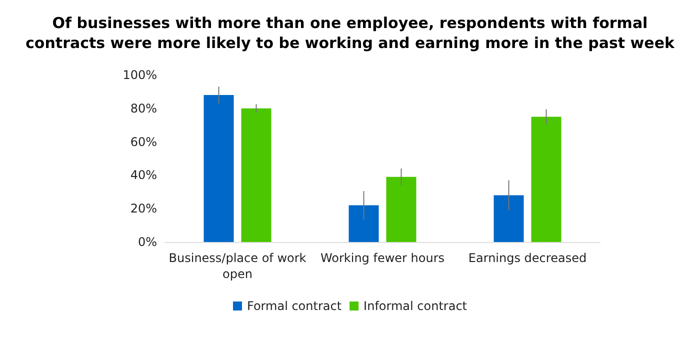 This screenshot has width=700, height=345. I want to click on chart-title: Of businesses with more than one employee, respondents with formal contracts were more likely to be working and earning more in the past week, so click(351, 33).